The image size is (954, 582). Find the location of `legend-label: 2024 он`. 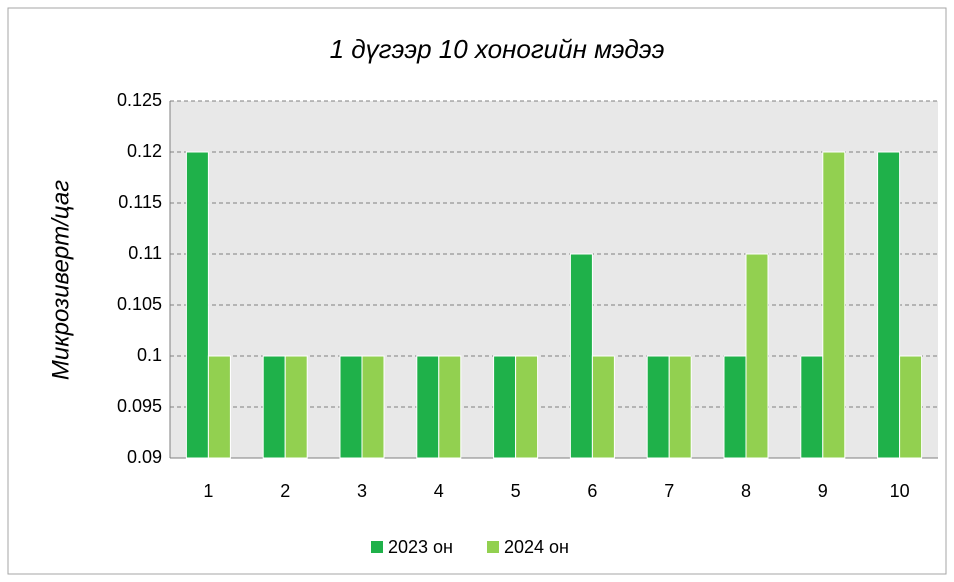

legend-label: 2024 он is located at coordinates (536, 547).